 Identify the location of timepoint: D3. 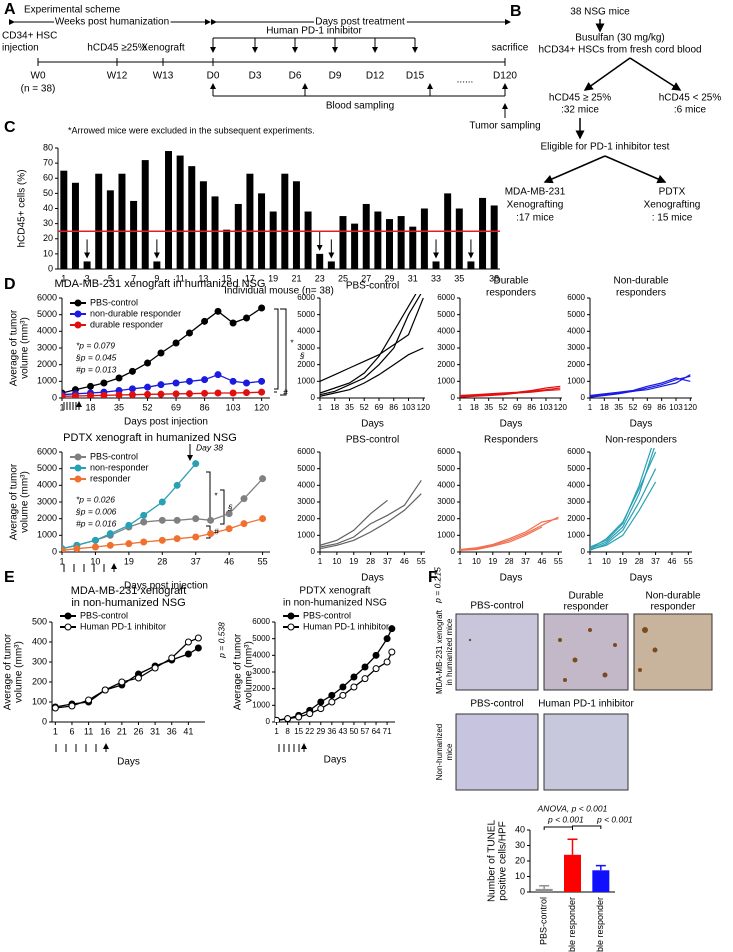
(255, 76).